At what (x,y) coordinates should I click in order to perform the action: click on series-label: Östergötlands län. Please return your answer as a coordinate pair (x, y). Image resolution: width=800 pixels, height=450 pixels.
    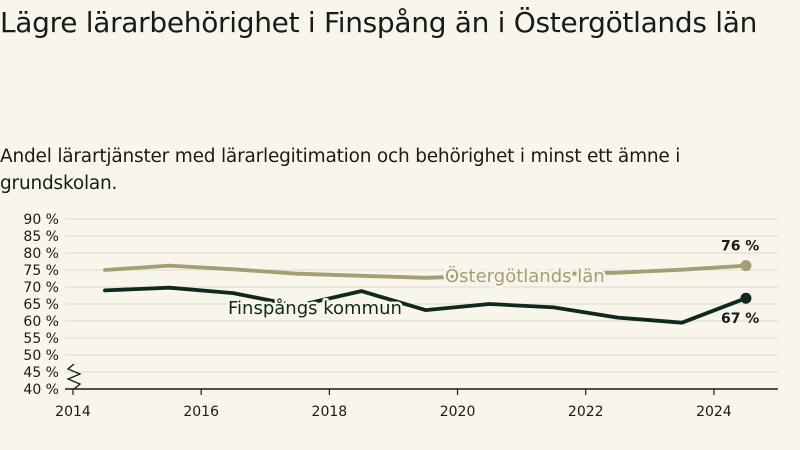
    Looking at the image, I should click on (525, 276).